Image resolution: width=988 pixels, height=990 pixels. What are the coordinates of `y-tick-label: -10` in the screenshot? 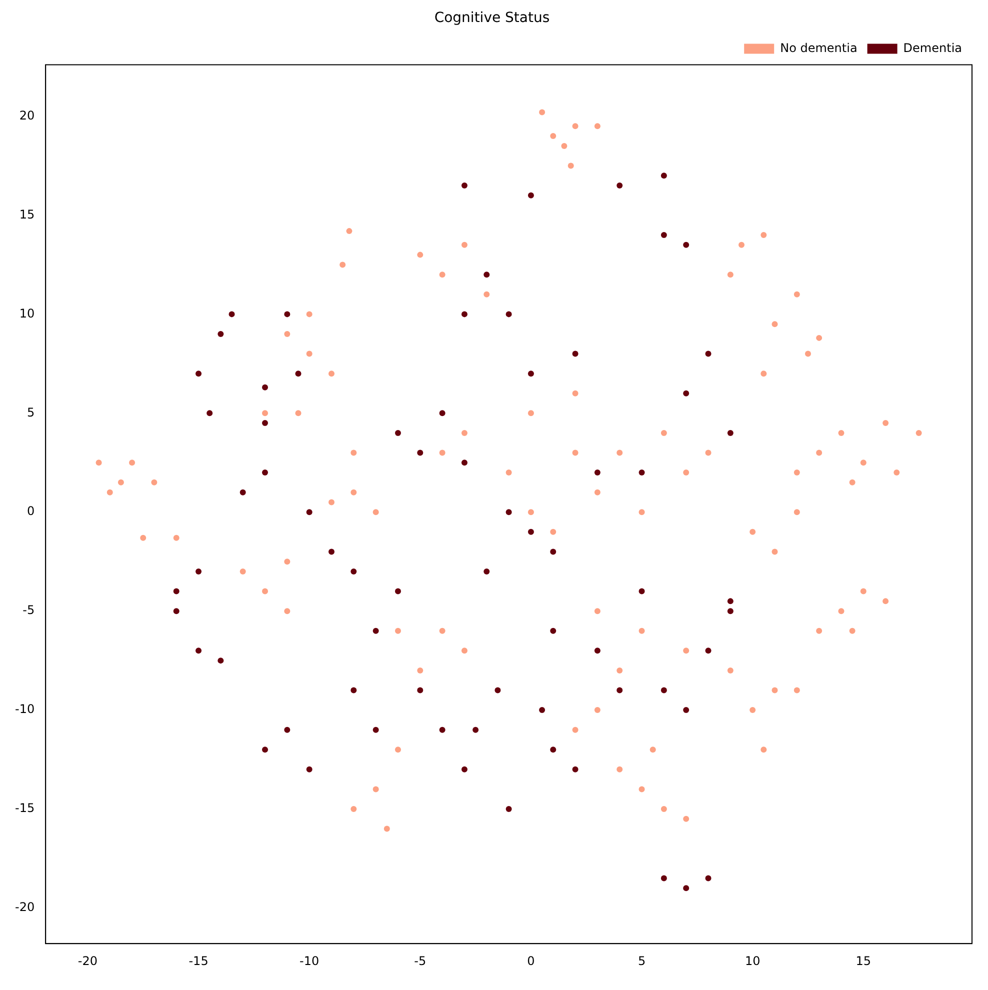 It's located at (24, 709).